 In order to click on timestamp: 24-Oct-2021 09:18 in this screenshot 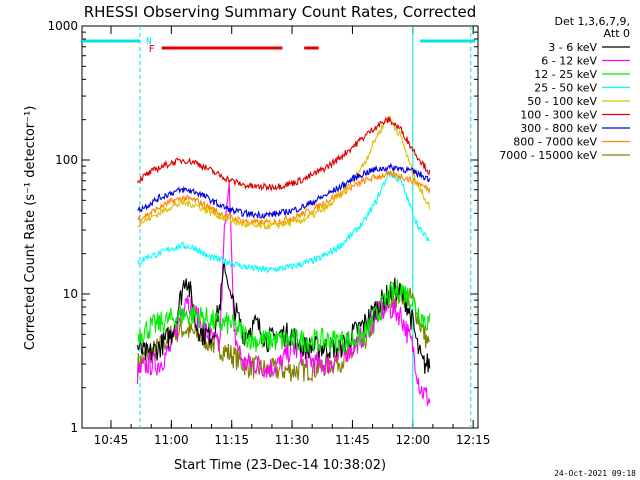, I will do `click(595, 473)`.